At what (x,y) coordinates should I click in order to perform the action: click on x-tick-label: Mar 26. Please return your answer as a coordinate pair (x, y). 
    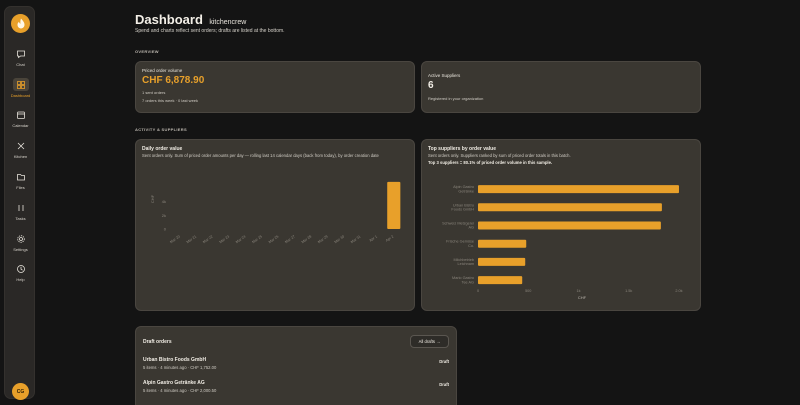
    Looking at the image, I should click on (273, 240).